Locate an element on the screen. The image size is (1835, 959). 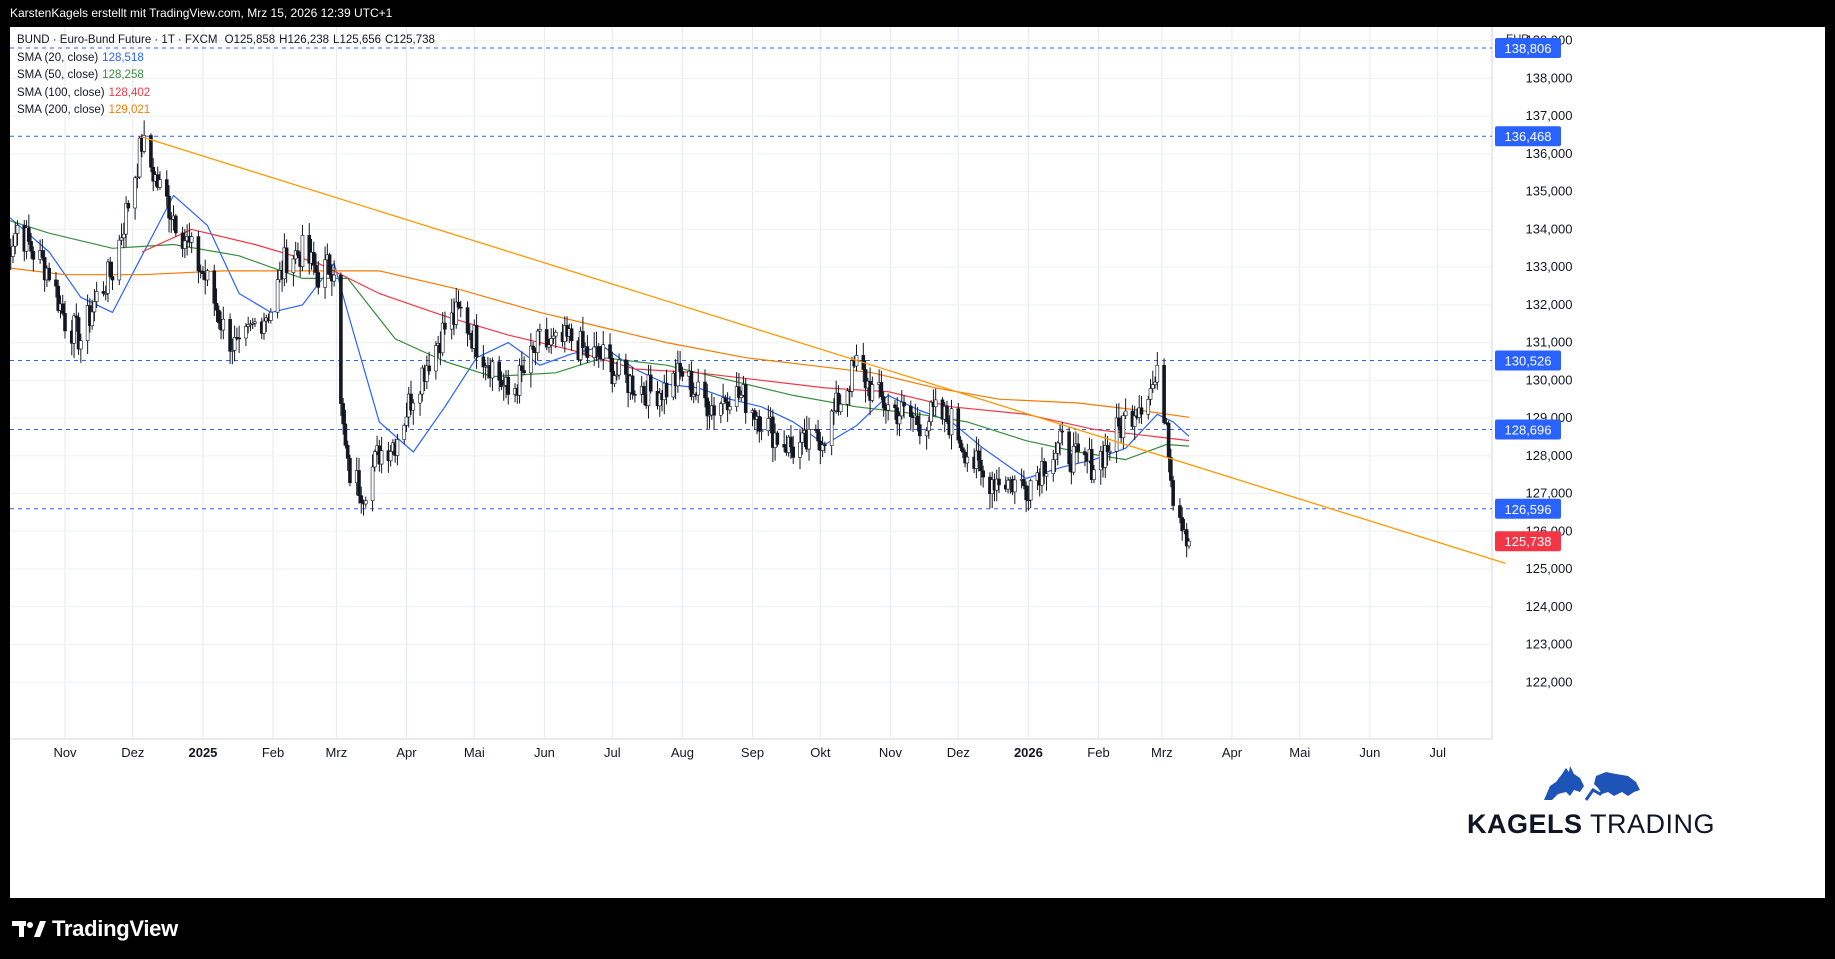
indicator-value: 128,518 is located at coordinates (123, 57).